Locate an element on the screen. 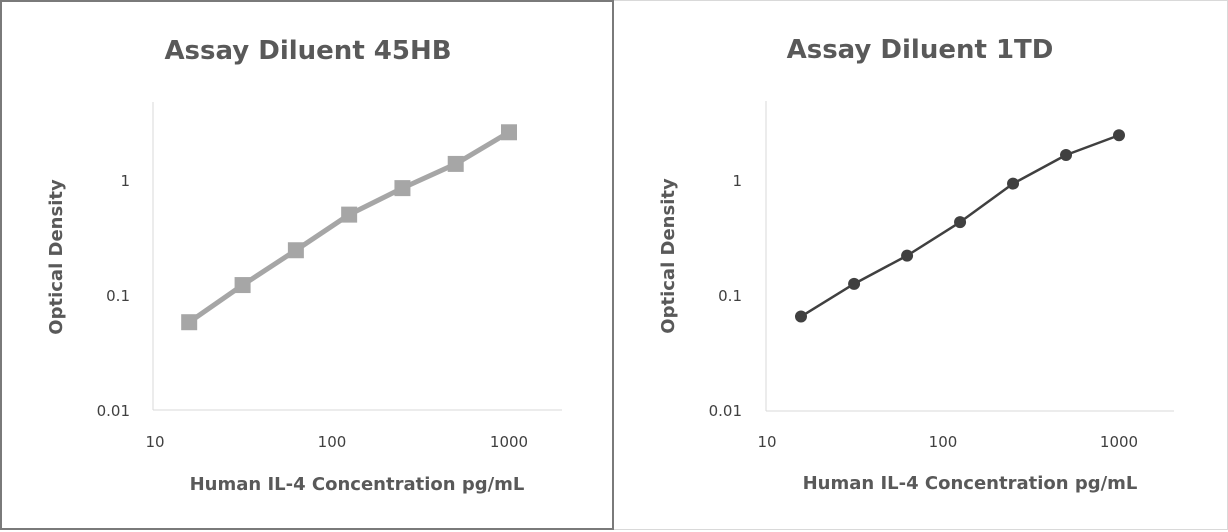 This screenshot has width=1228, height=532. chart-title: Assay Diluent 1TD is located at coordinates (920, 50).